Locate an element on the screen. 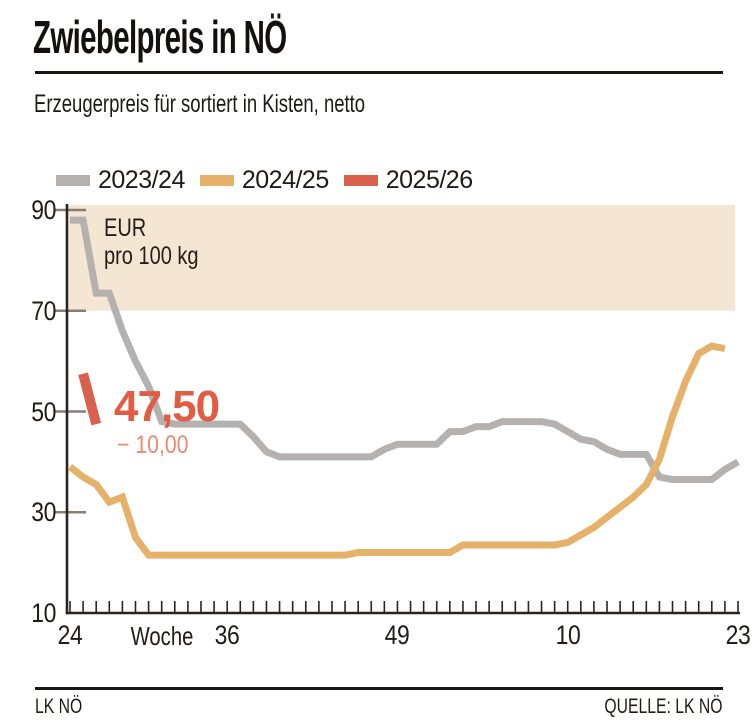 Image resolution: width=755 pixels, height=725 pixels. footer-divider is located at coordinates (379, 688).